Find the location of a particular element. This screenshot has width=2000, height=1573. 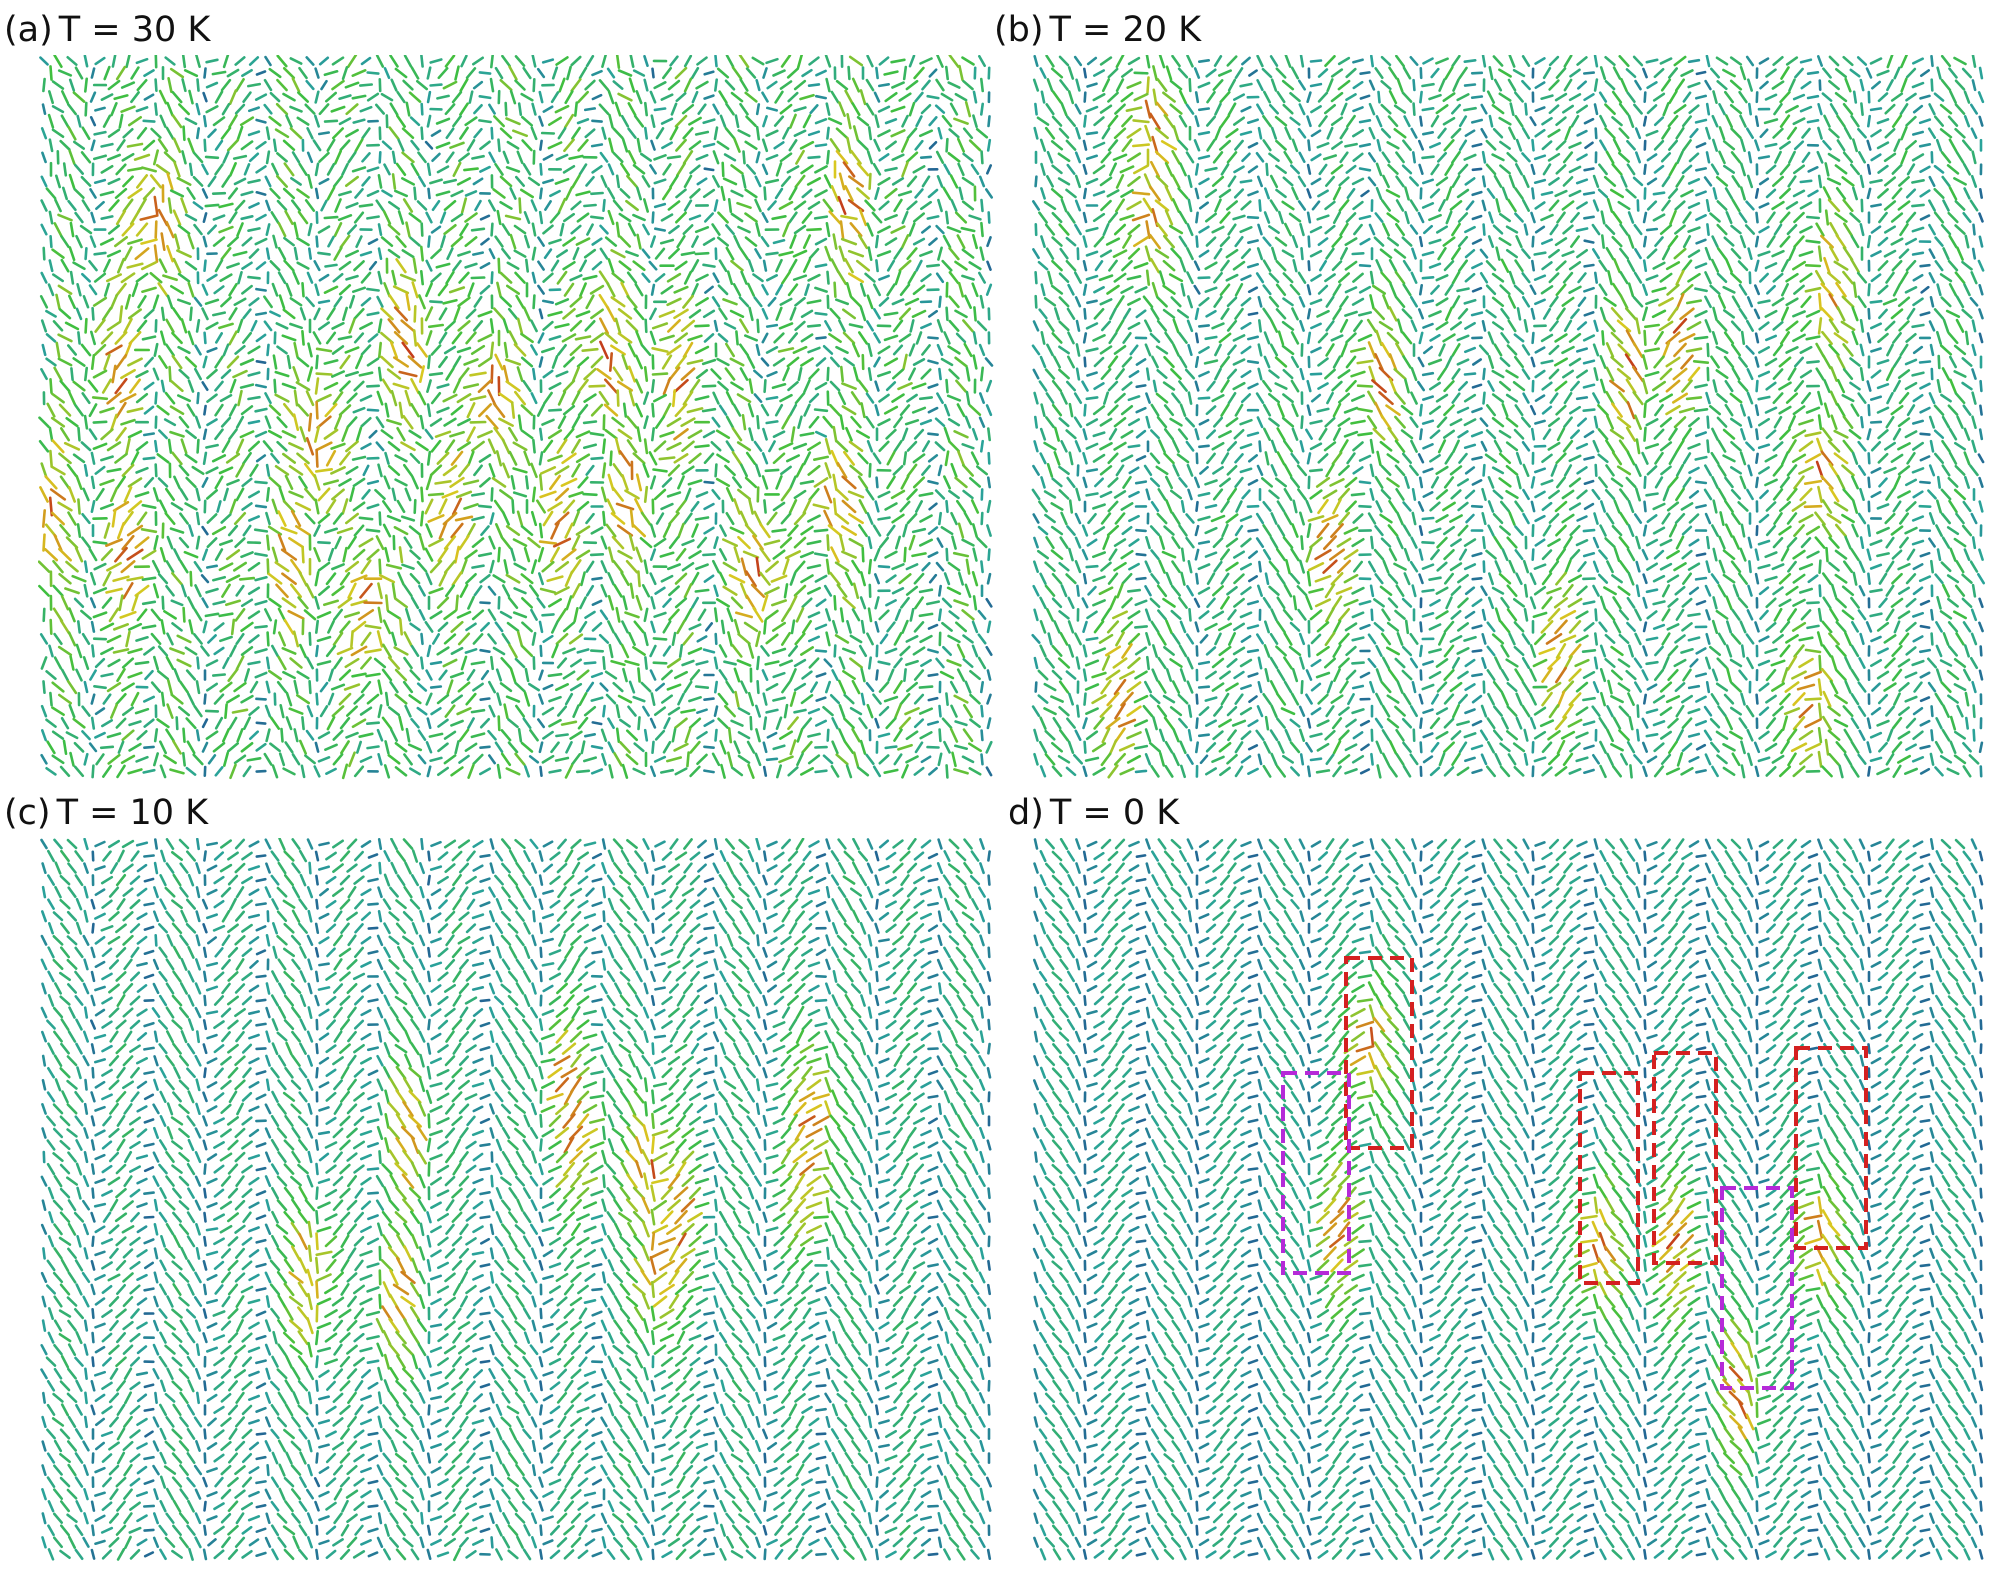

panel-d-temperature: T = 0 K is located at coordinates (1114, 813).